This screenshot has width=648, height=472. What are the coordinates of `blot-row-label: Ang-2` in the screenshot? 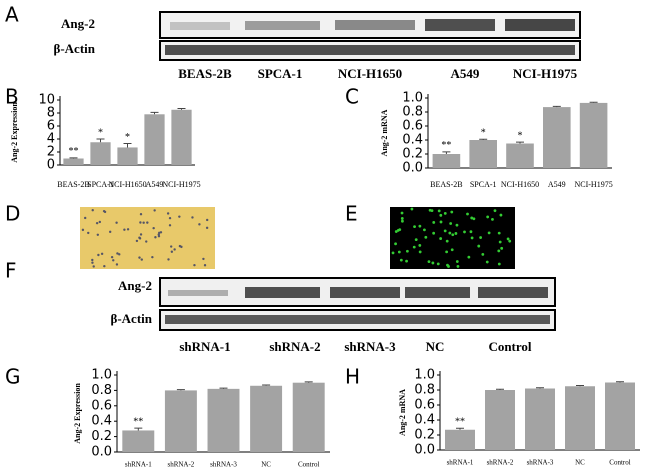 It's located at (135, 285).